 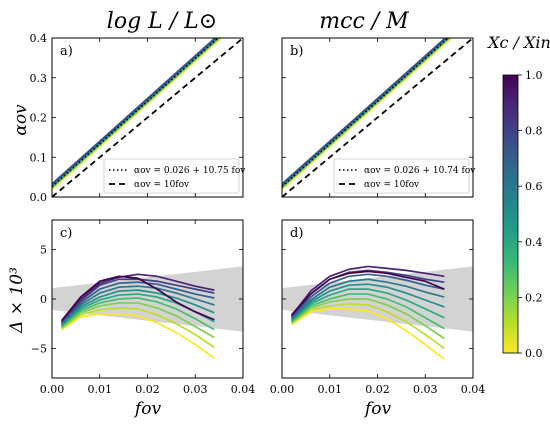 I want to click on colorbar-tick-label: 0.4, so click(x=534, y=242).